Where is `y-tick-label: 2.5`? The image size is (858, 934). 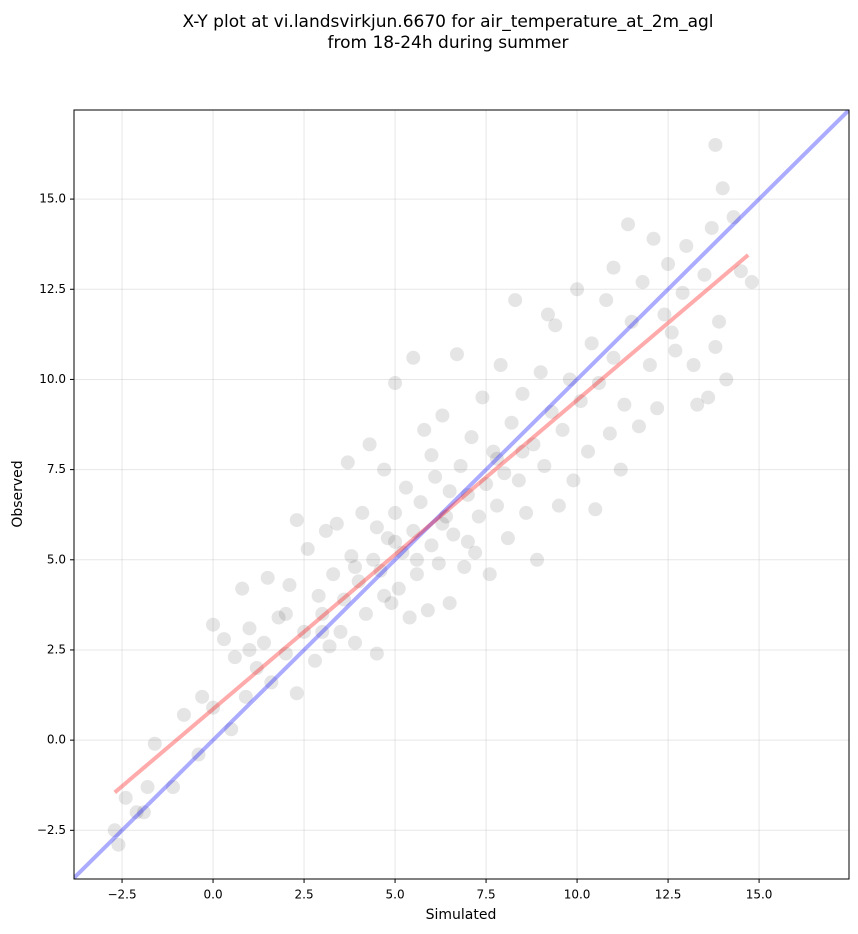 y-tick-label: 2.5 is located at coordinates (56, 649).